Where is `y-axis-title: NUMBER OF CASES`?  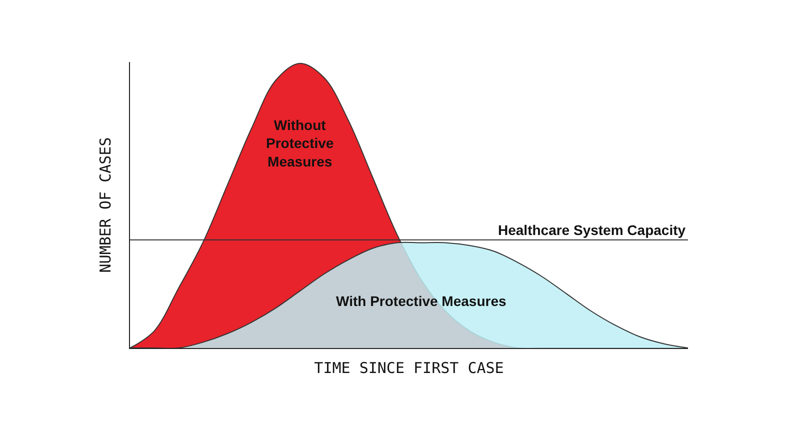 y-axis-title: NUMBER OF CASES is located at coordinates (105, 205).